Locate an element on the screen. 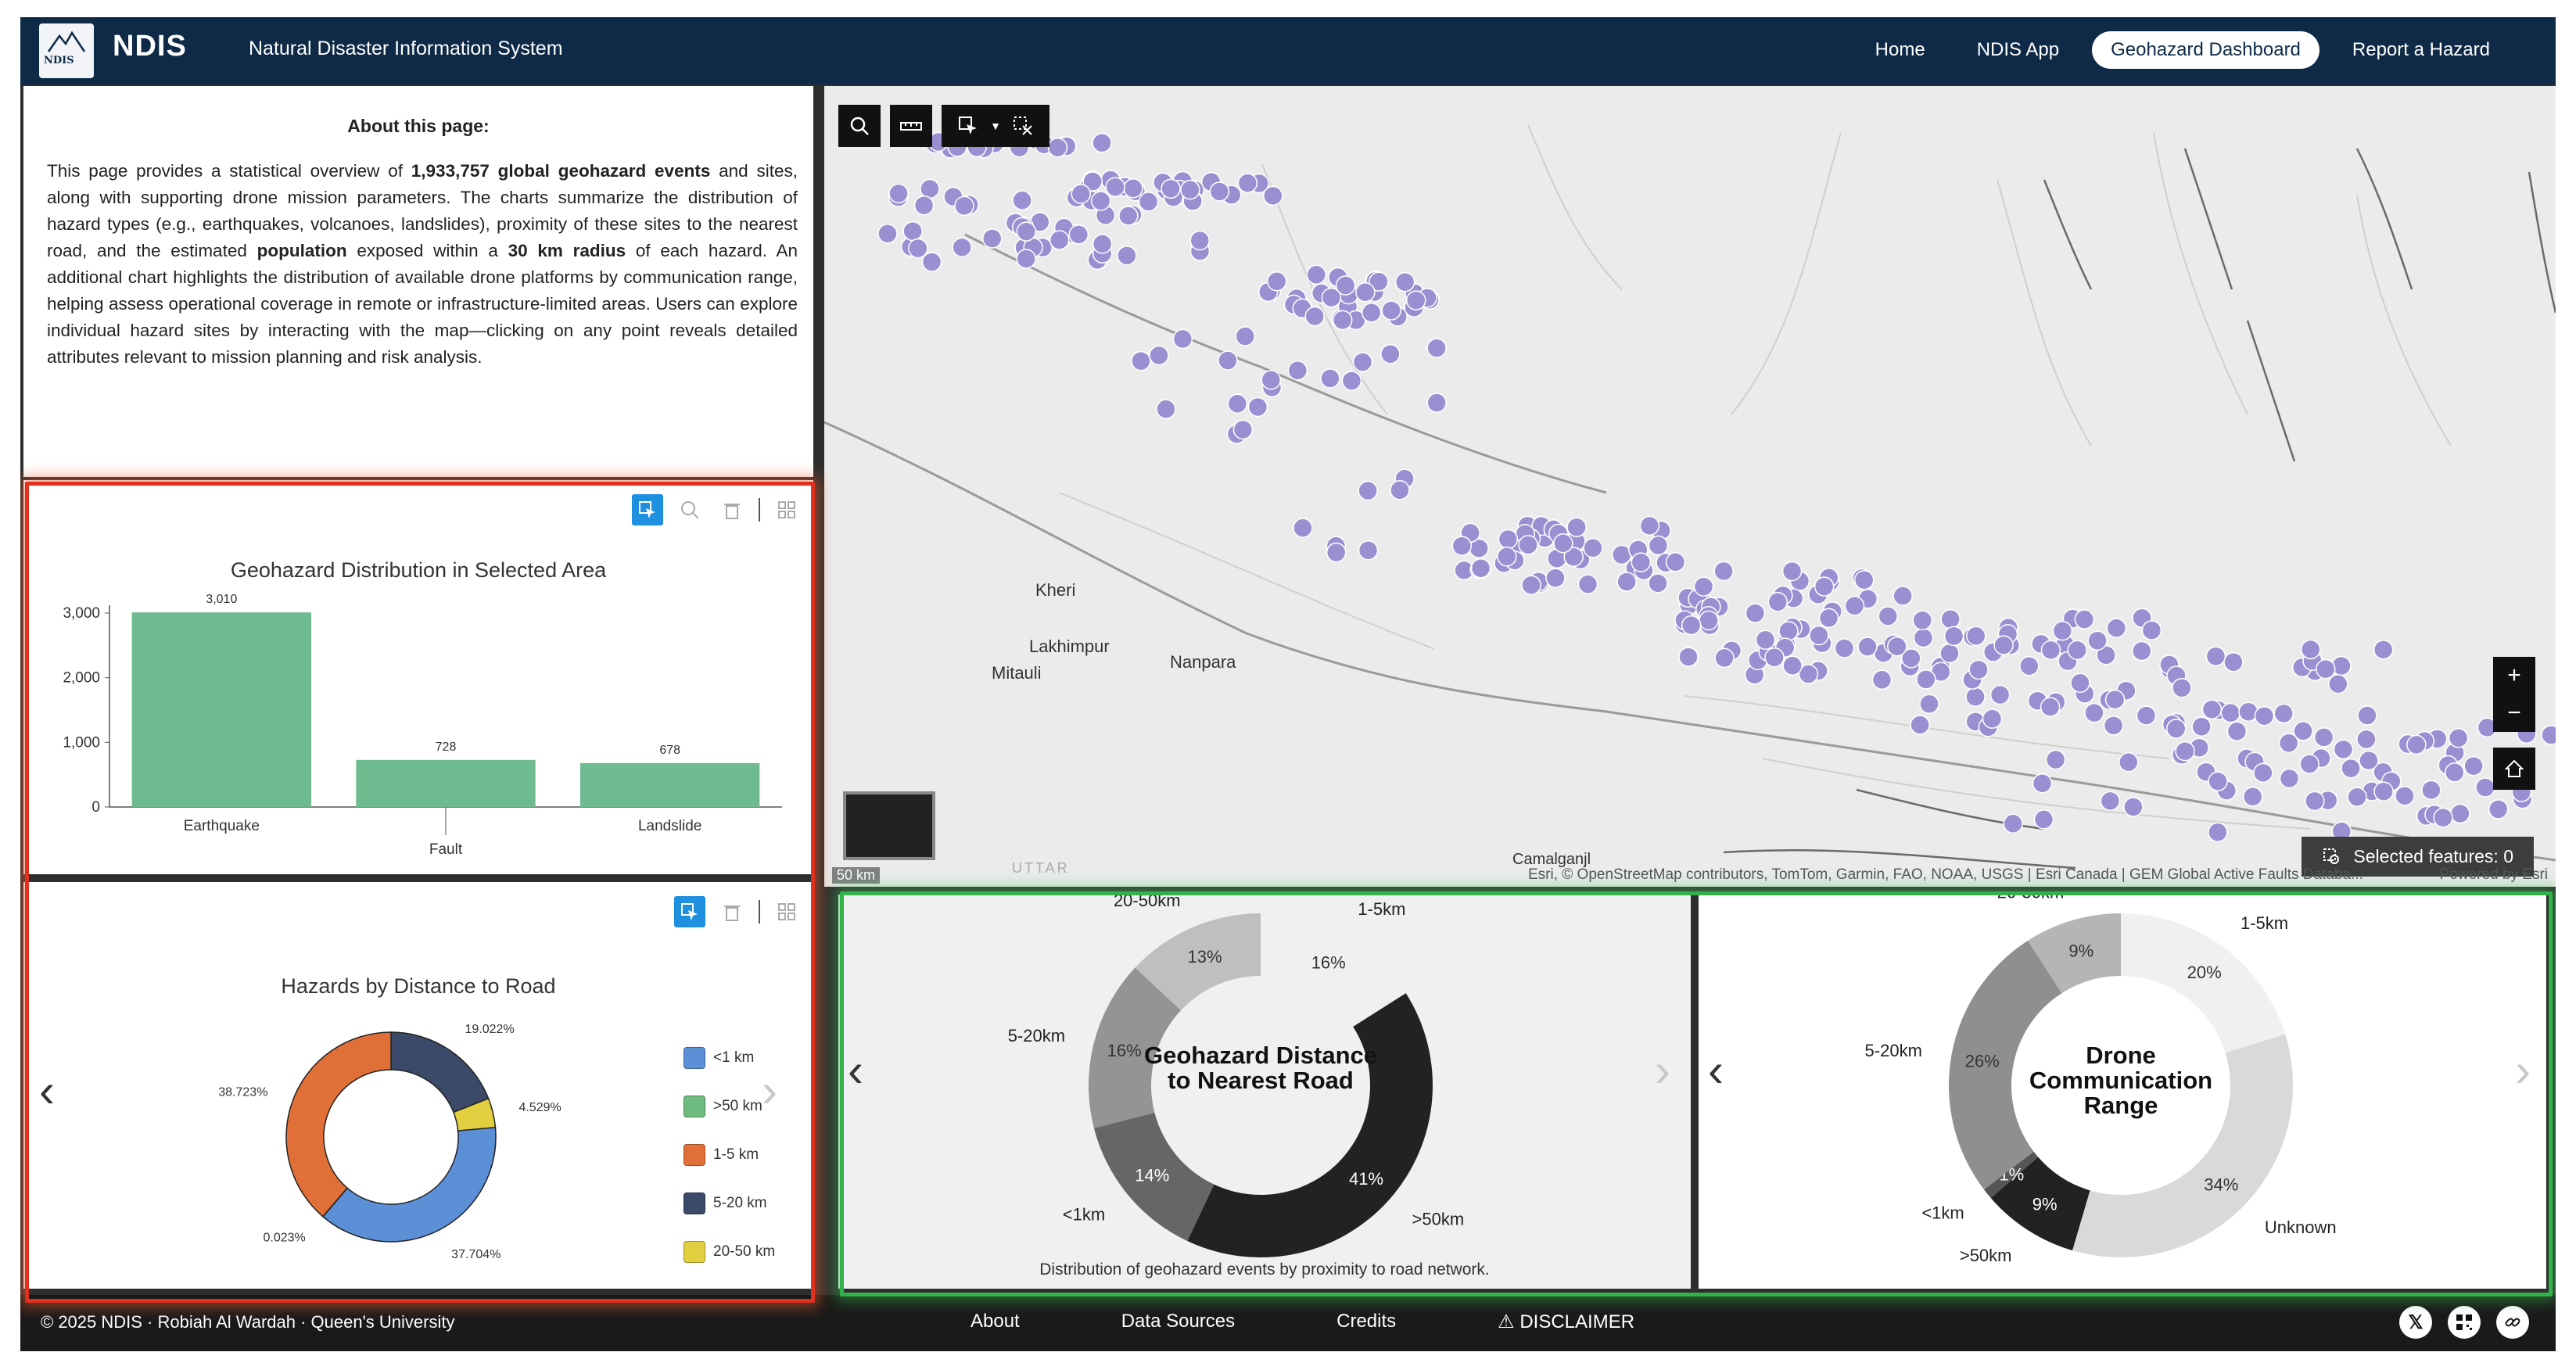 This screenshot has width=2576, height=1370. qr-code-icon is located at coordinates (2464, 1323).